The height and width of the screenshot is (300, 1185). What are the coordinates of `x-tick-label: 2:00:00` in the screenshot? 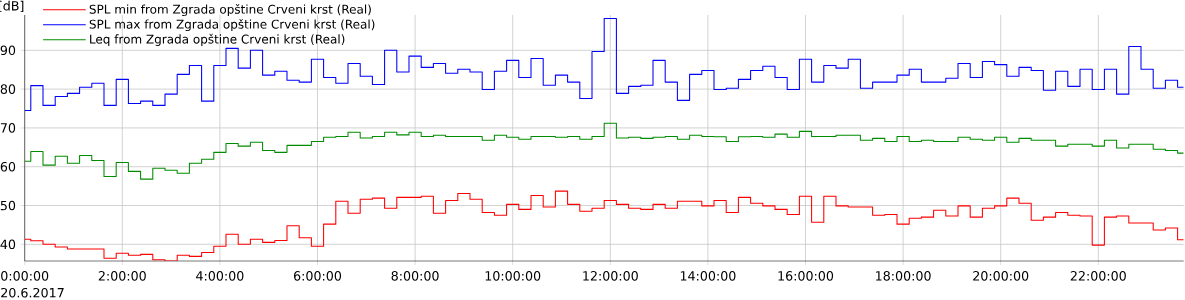 It's located at (122, 276).